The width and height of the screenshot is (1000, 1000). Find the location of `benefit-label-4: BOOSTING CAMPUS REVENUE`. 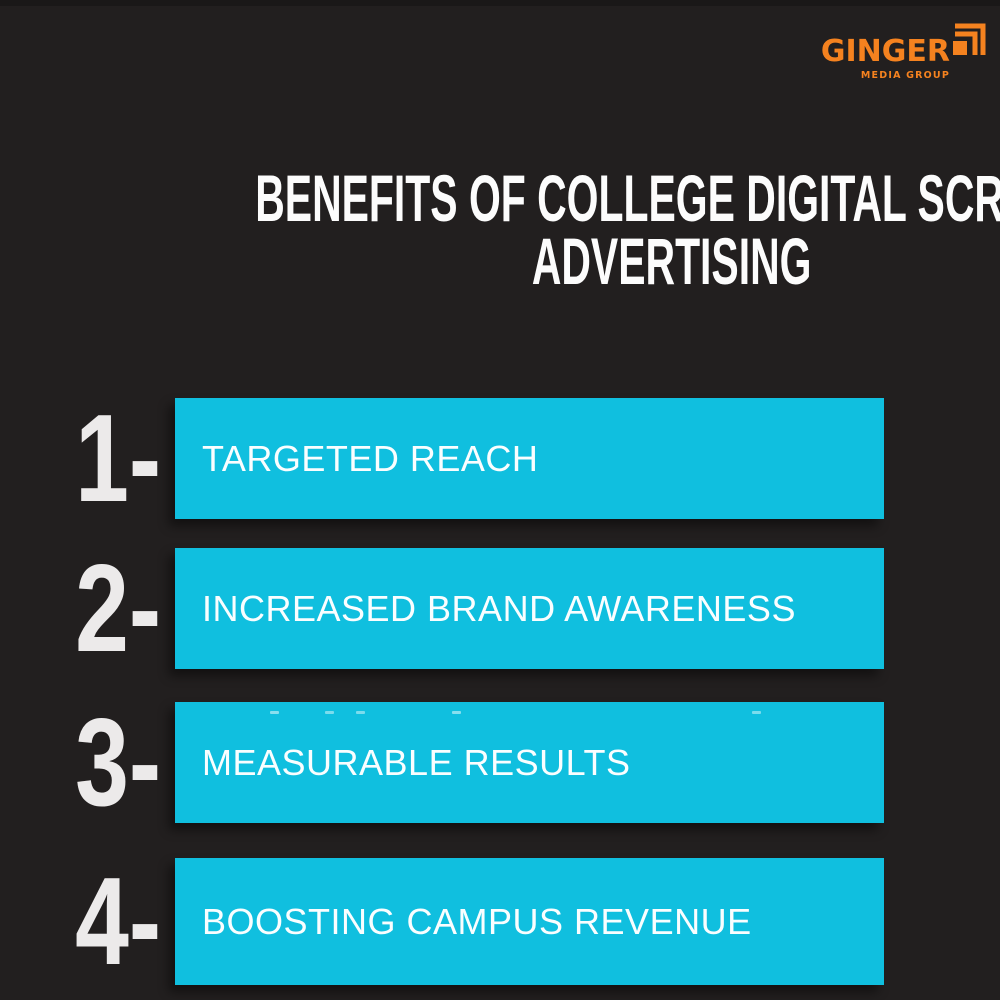

benefit-label-4: BOOSTING CAMPUS REVENUE is located at coordinates (477, 921).